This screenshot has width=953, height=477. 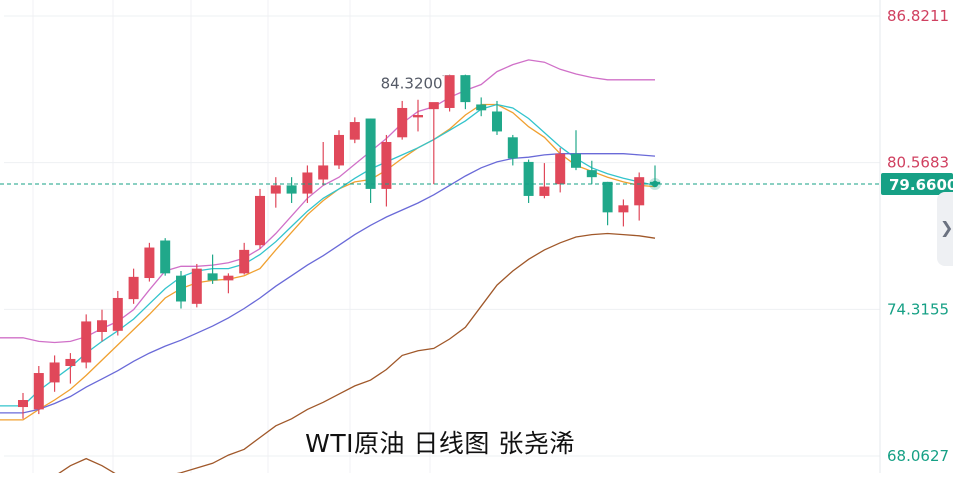 I want to click on y-tick-label: 80.5683, so click(x=918, y=163).